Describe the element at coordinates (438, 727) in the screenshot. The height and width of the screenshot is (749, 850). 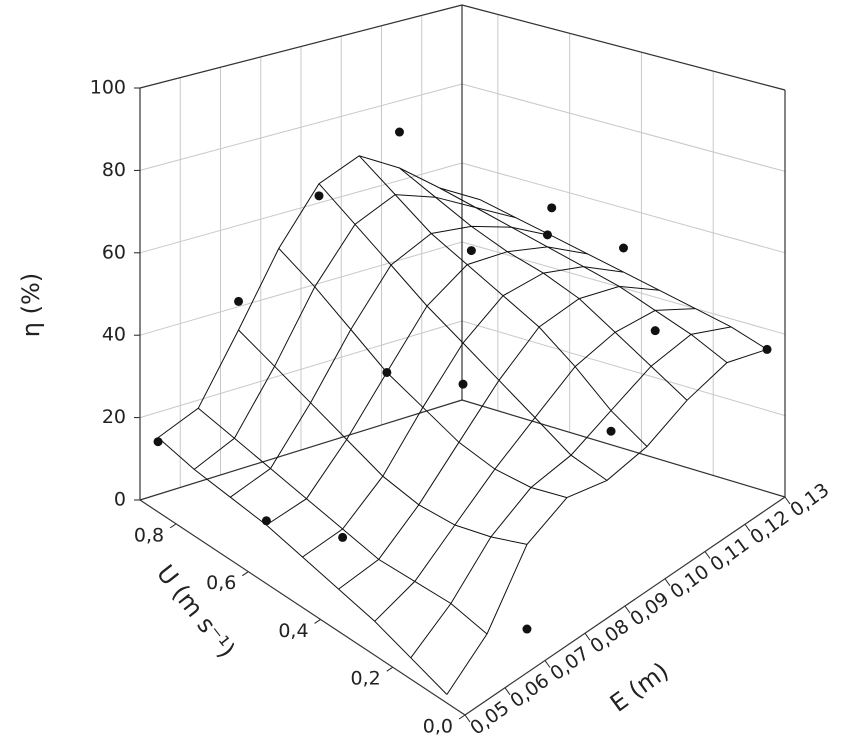
I see `y-tick-label: 0,0` at that location.